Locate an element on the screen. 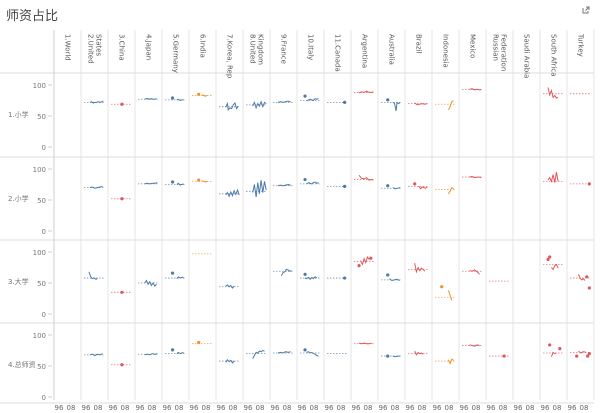 This screenshot has width=600, height=413. column-header: 6.India is located at coordinates (203, 46).